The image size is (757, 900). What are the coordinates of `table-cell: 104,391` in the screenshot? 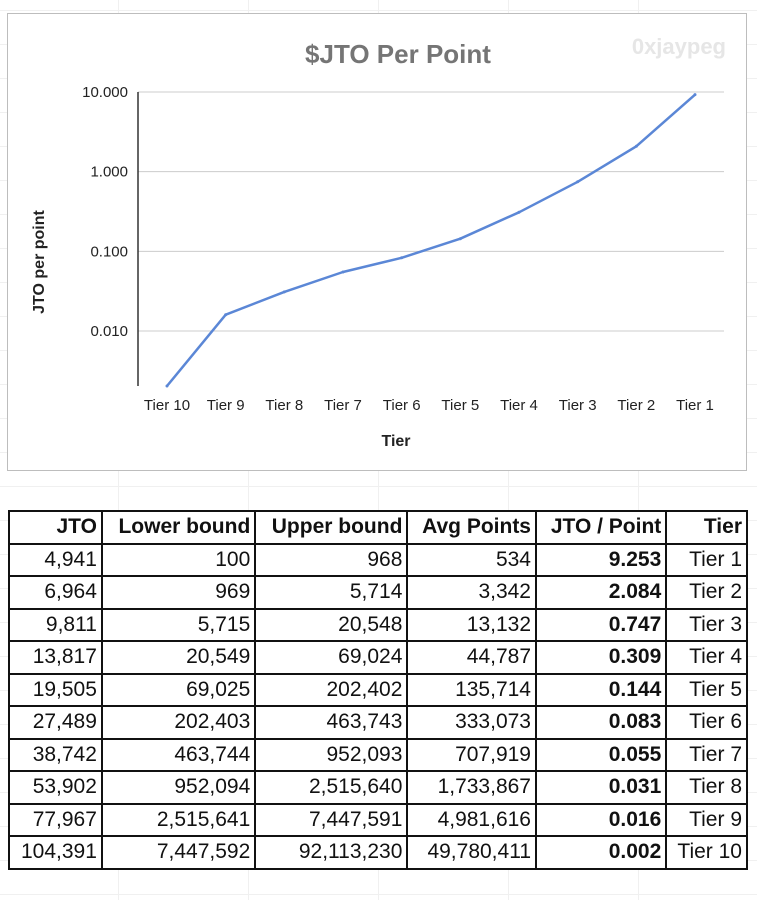 It's located at (55, 852).